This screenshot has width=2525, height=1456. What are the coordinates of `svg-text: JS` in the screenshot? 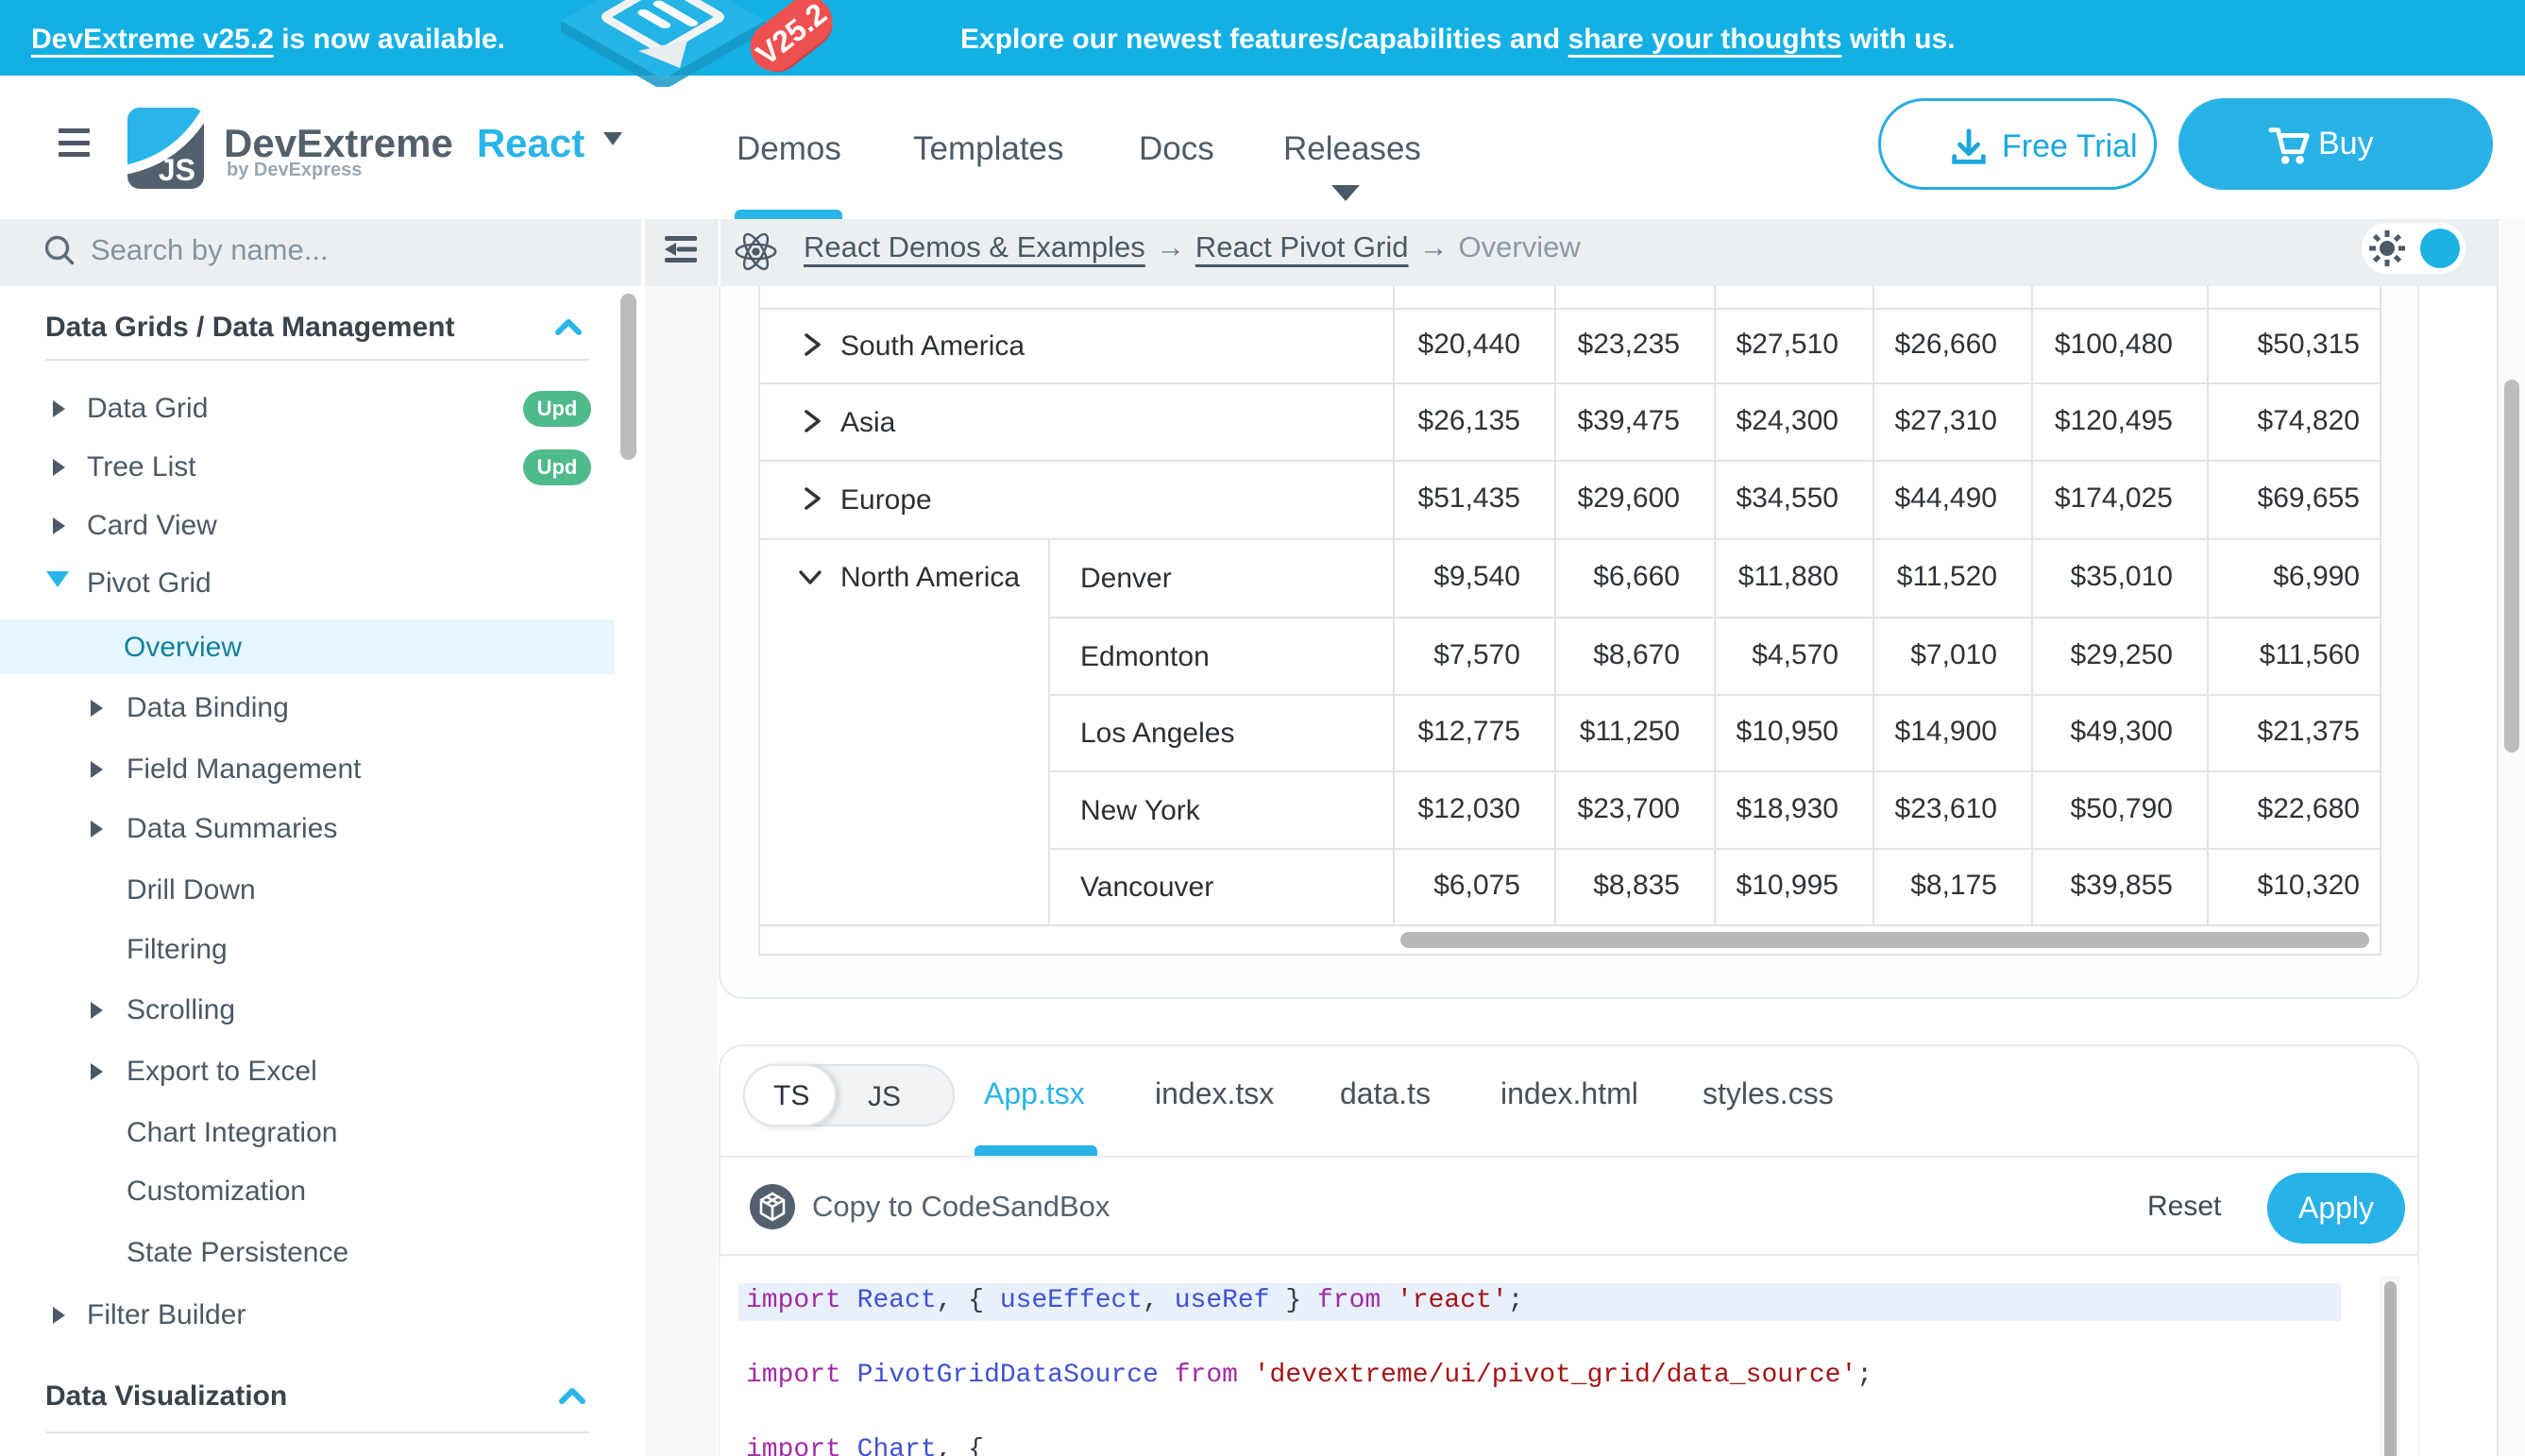 It's located at (177, 170).